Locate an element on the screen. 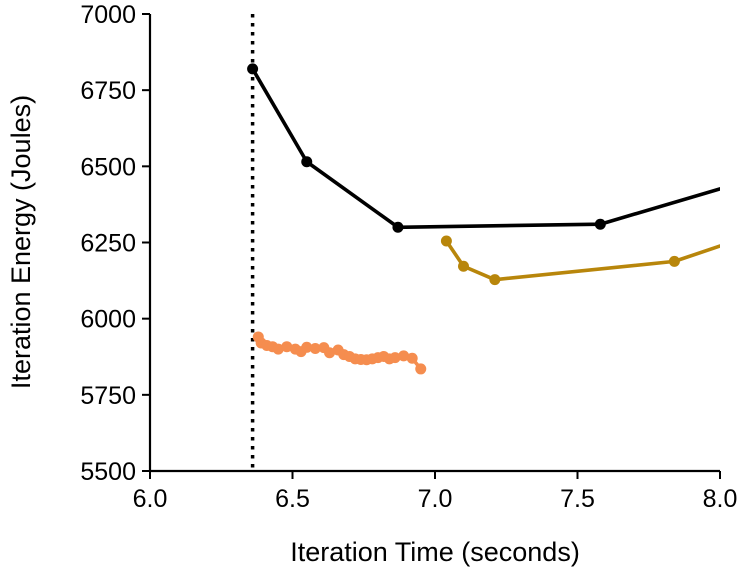  x-tick-label: 6.0 is located at coordinates (150, 499).